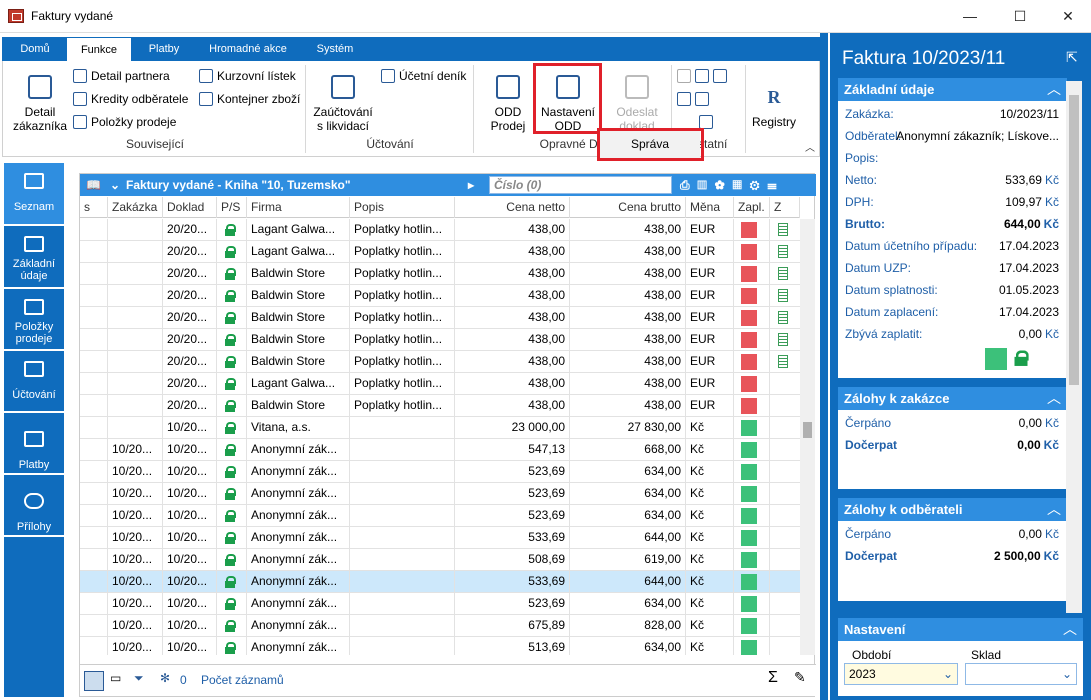  What do you see at coordinates (824, 366) in the screenshot?
I see `panel-splitter` at bounding box center [824, 366].